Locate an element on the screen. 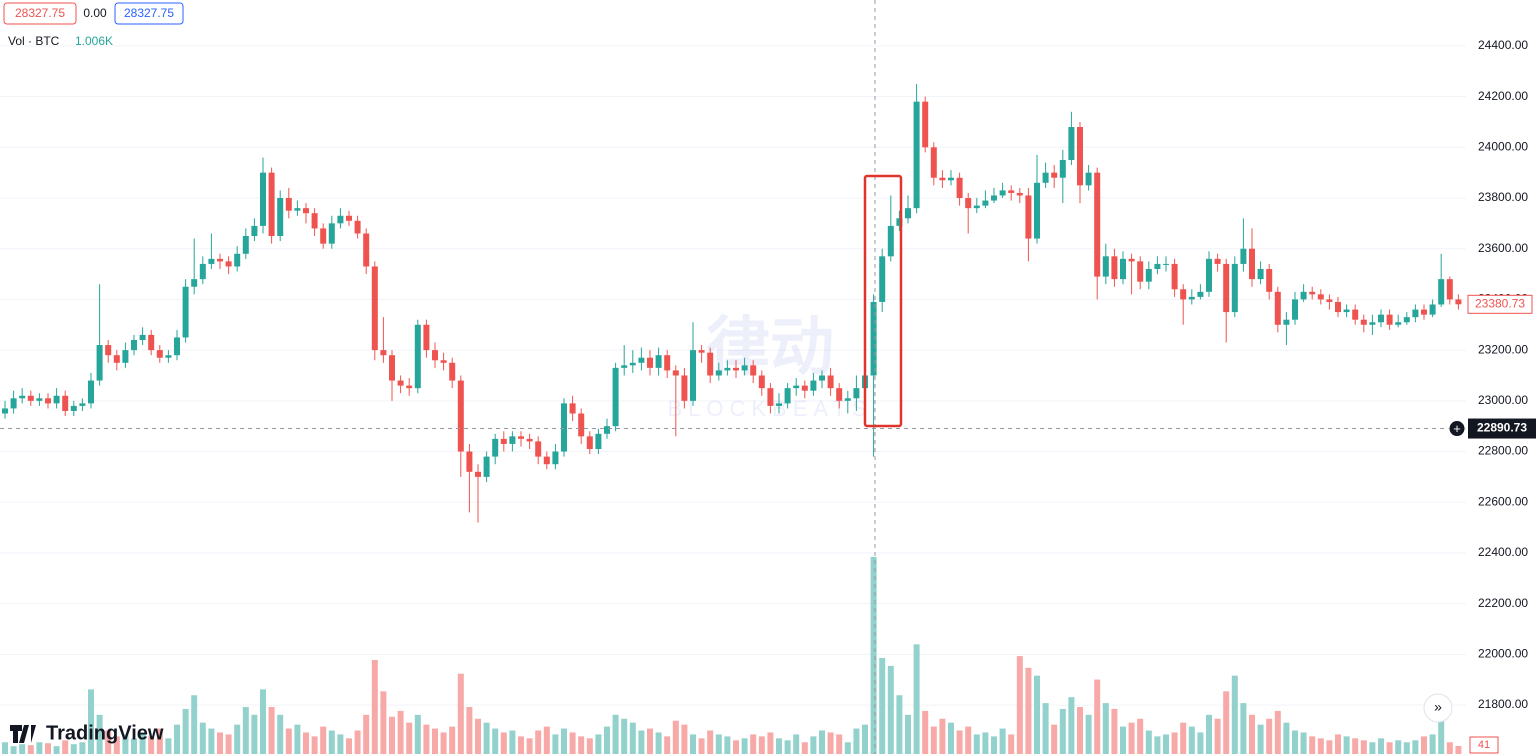 The width and height of the screenshot is (1538, 754). y-tick-label: 23200.00 is located at coordinates (1503, 349).